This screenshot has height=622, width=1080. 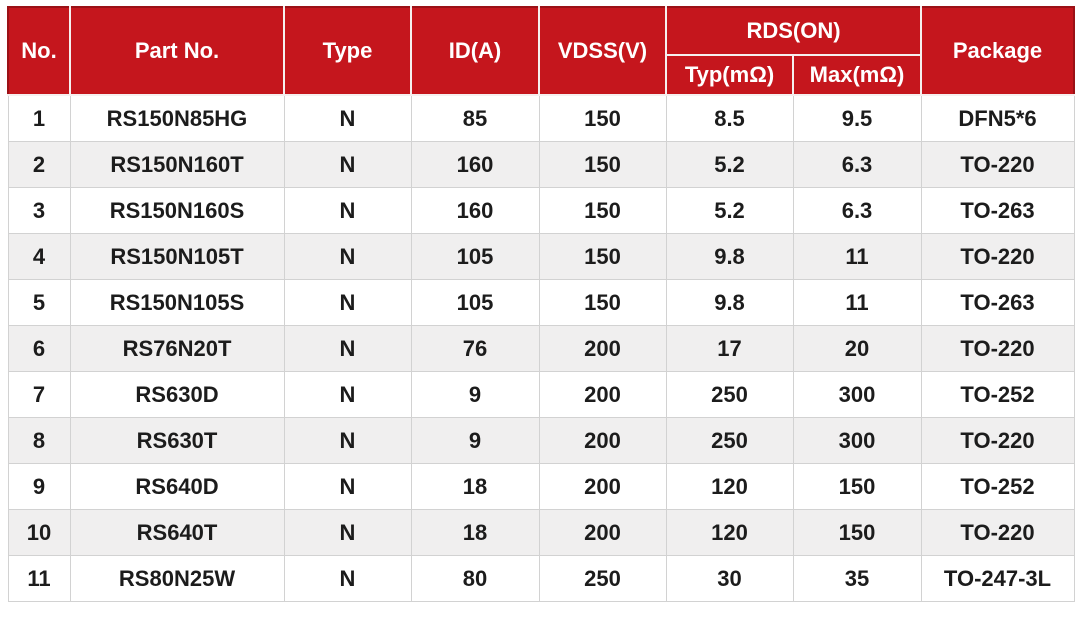 What do you see at coordinates (177, 256) in the screenshot?
I see `cell-part_no: RS150N105T` at bounding box center [177, 256].